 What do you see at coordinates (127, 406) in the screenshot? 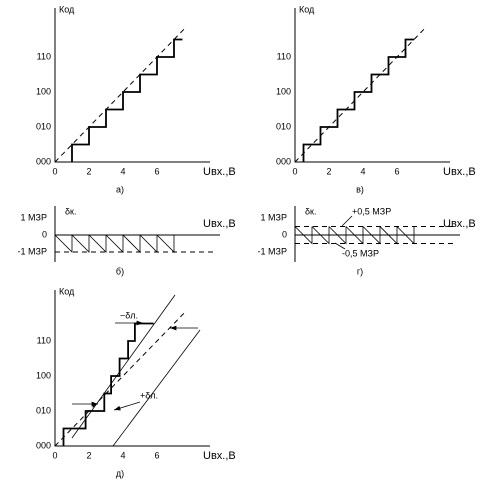
I see `arrow` at bounding box center [127, 406].